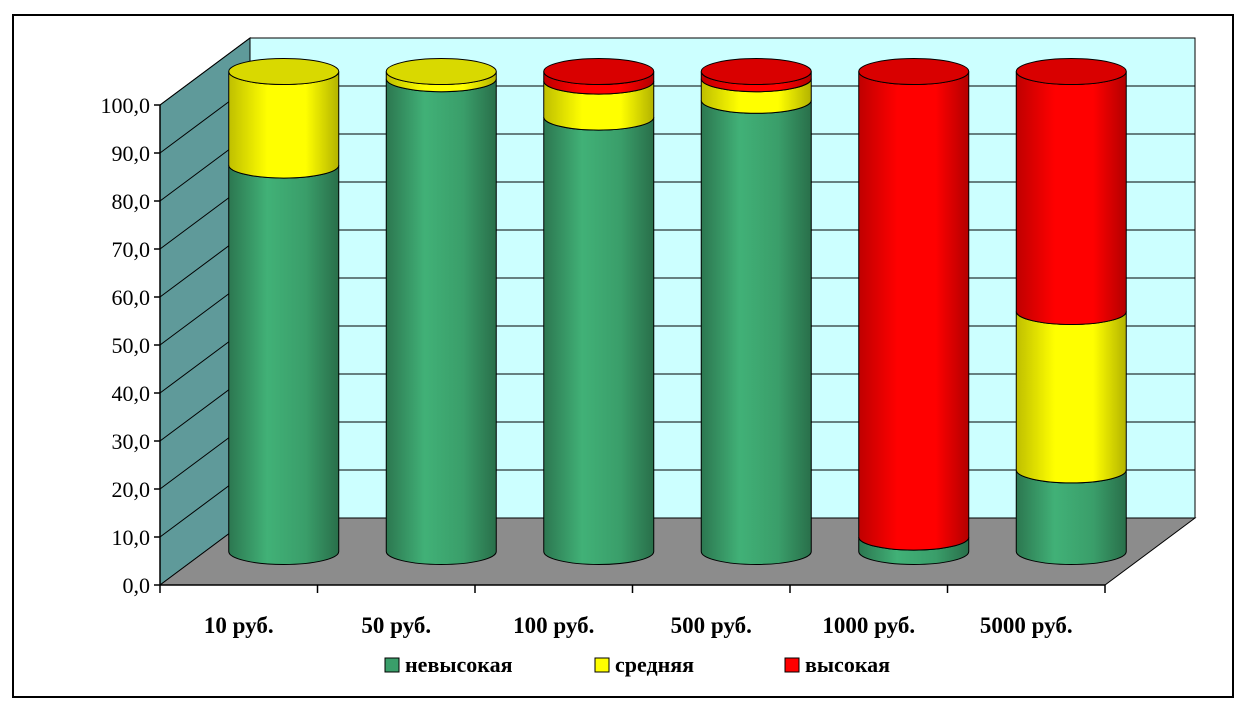  Describe the element at coordinates (131, 153) in the screenshot. I see `y-tick-label: 90,0` at that location.